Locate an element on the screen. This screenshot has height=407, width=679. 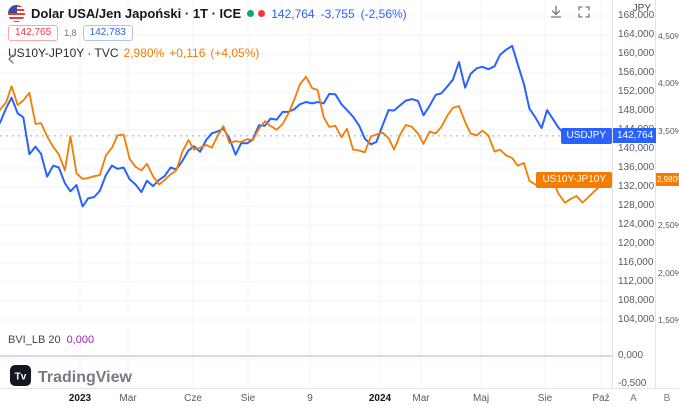
time-tick-label: Maj is located at coordinates (481, 398).